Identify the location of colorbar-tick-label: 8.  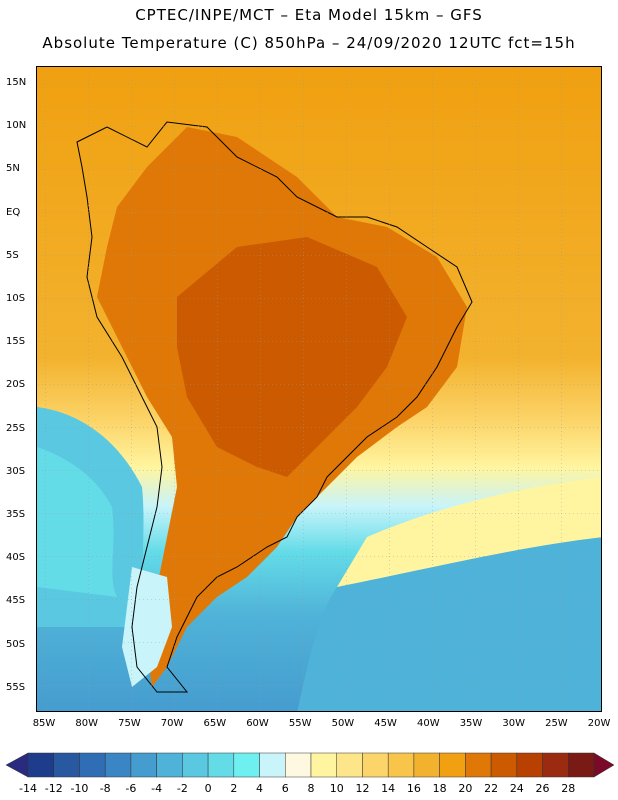
(311, 788).